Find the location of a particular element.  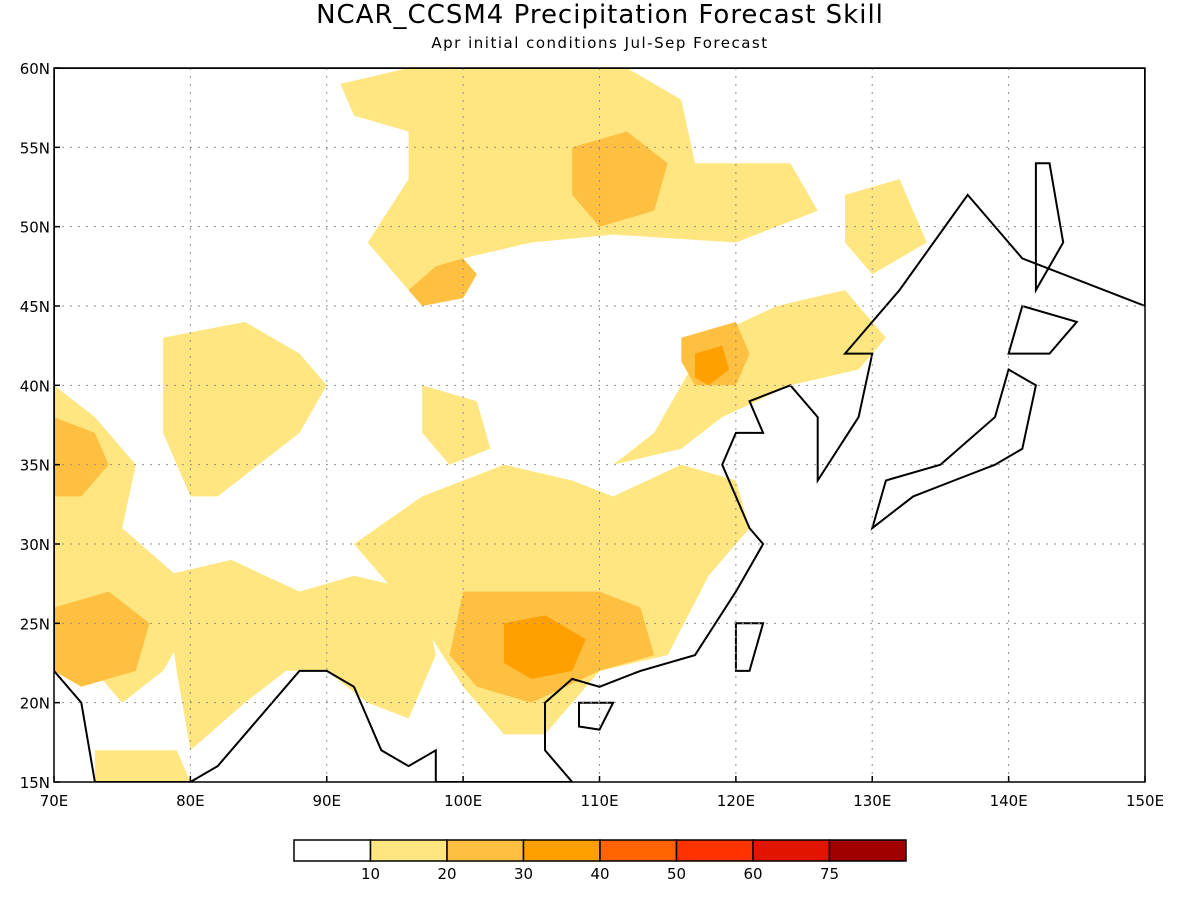

coast-taiwan is located at coordinates (749, 647).